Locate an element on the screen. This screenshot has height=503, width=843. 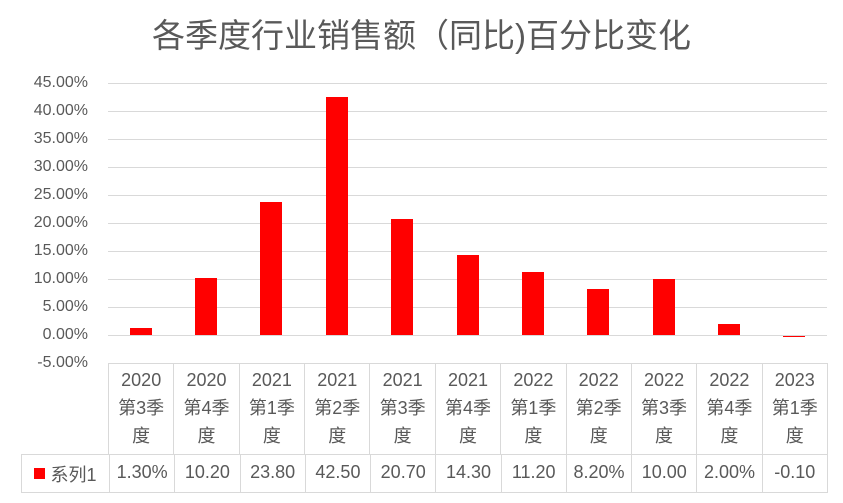
y-axis-tick-label: 45.00% is located at coordinates (60, 82).